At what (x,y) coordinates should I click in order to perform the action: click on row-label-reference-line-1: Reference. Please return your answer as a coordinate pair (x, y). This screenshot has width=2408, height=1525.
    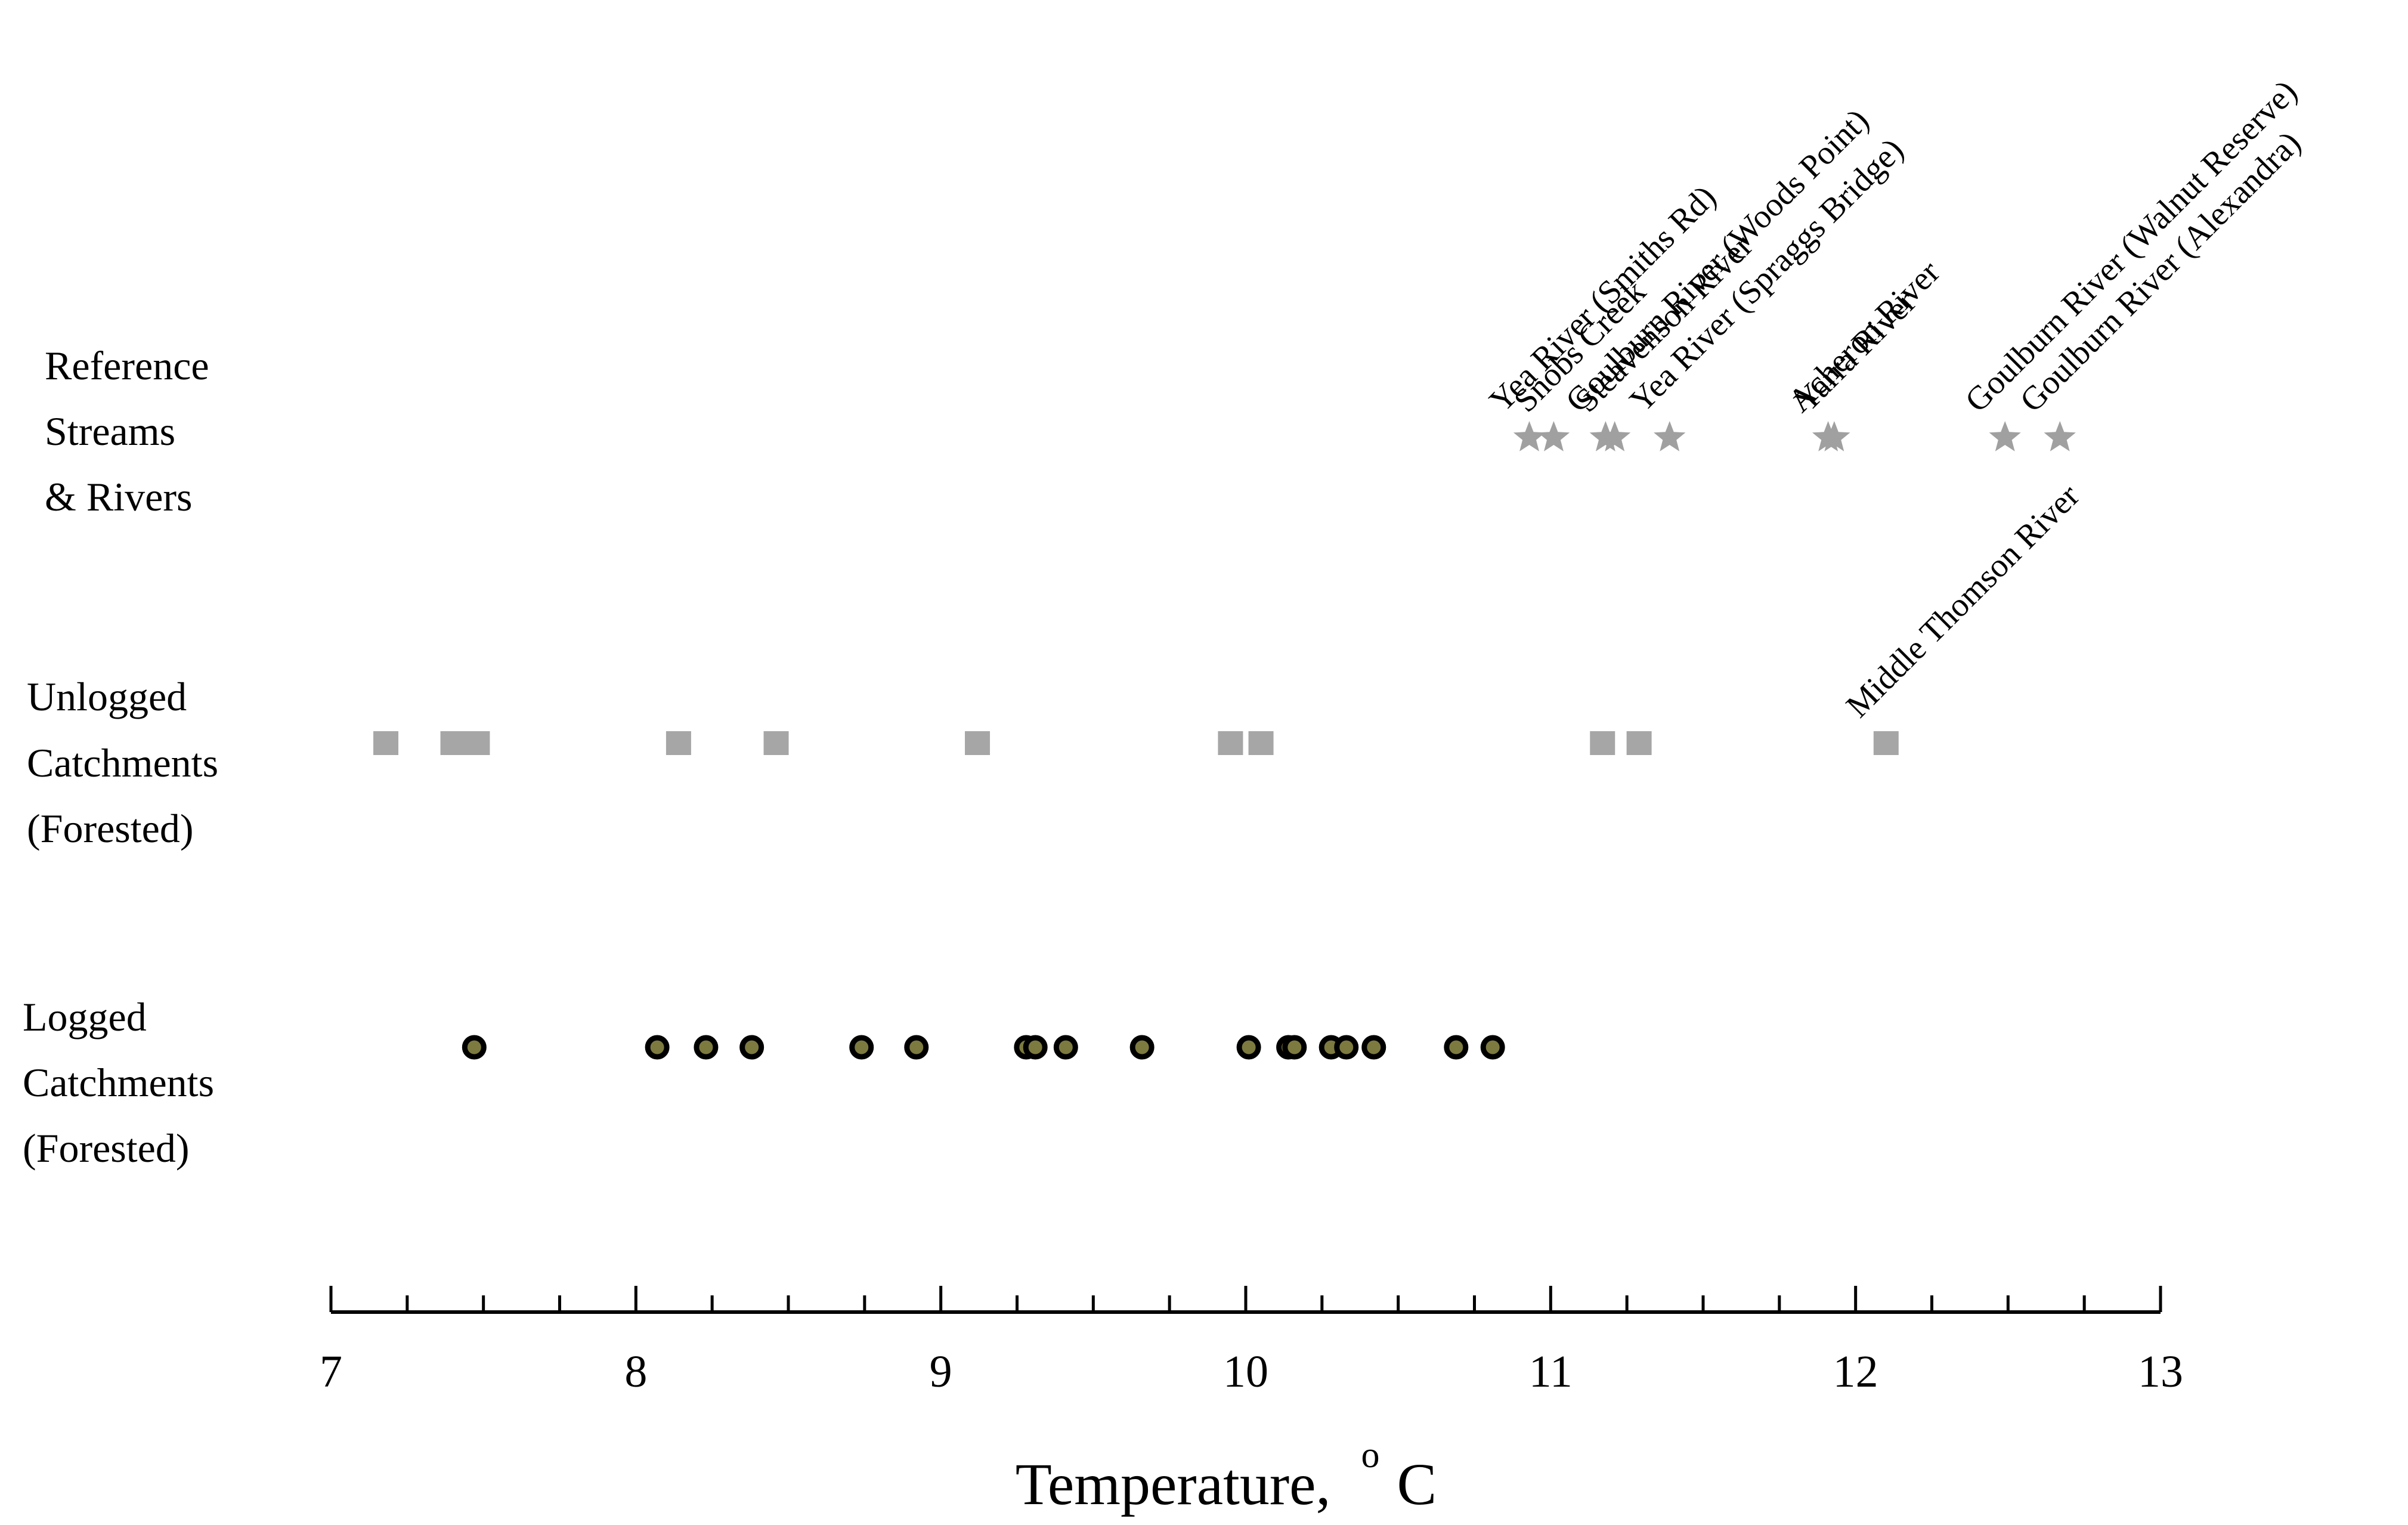
    Looking at the image, I should click on (127, 365).